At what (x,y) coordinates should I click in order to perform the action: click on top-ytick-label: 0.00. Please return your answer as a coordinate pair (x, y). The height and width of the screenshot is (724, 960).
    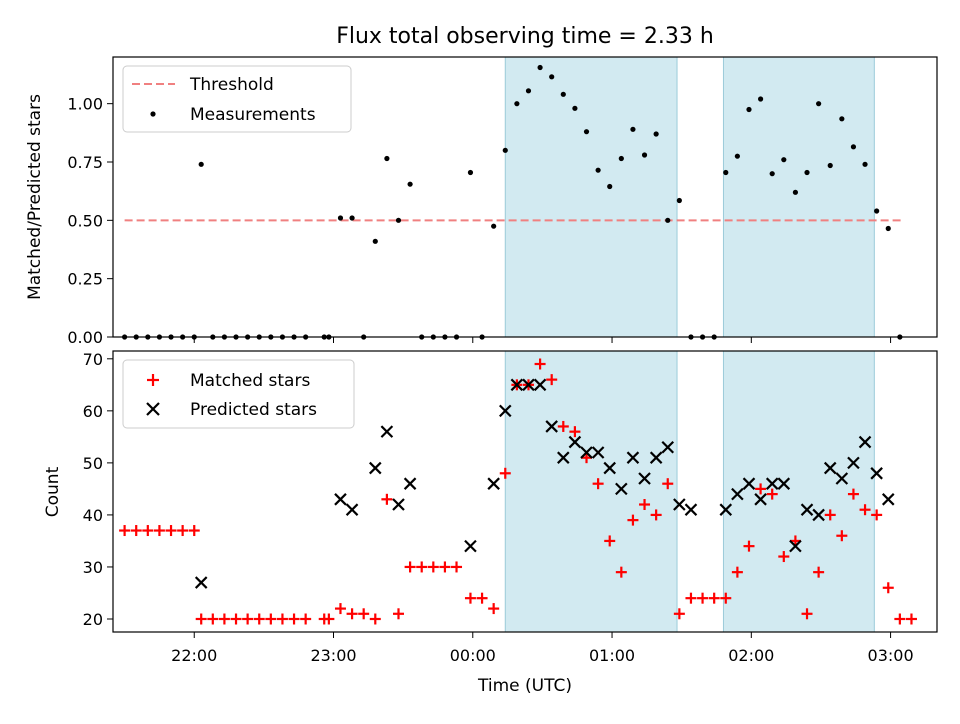
    Looking at the image, I should click on (85, 337).